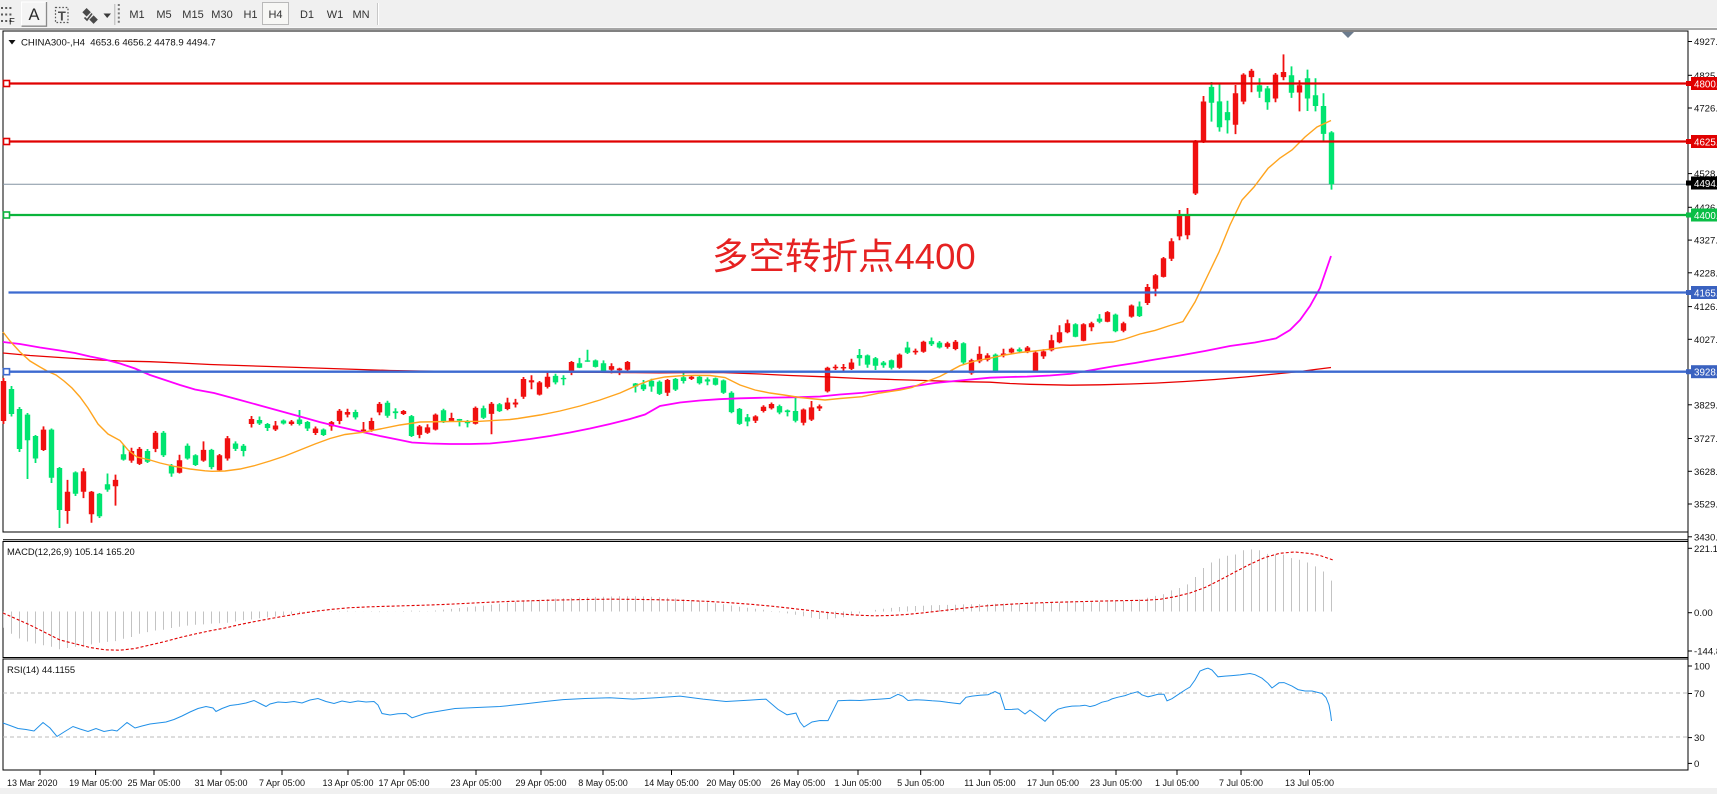 The width and height of the screenshot is (1717, 794). What do you see at coordinates (1705, 42) in the screenshot?
I see `svg-text: 4927.` at bounding box center [1705, 42].